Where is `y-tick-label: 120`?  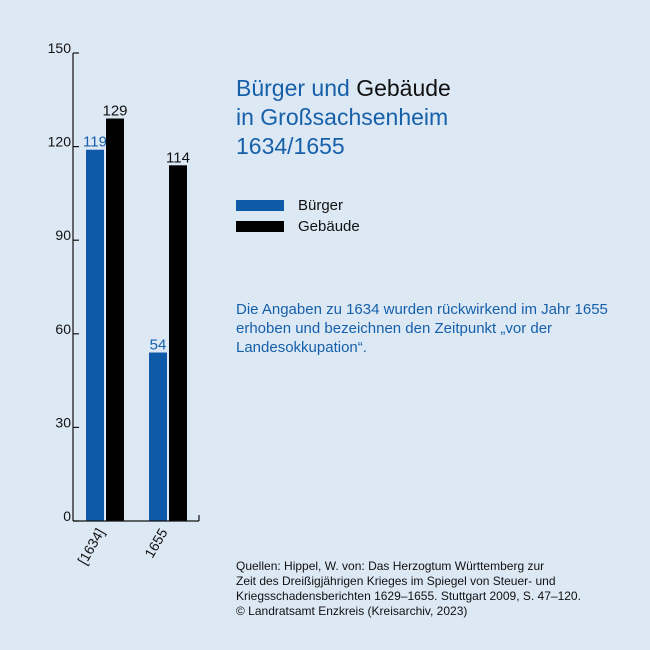
y-tick-label: 120 is located at coordinates (60, 142).